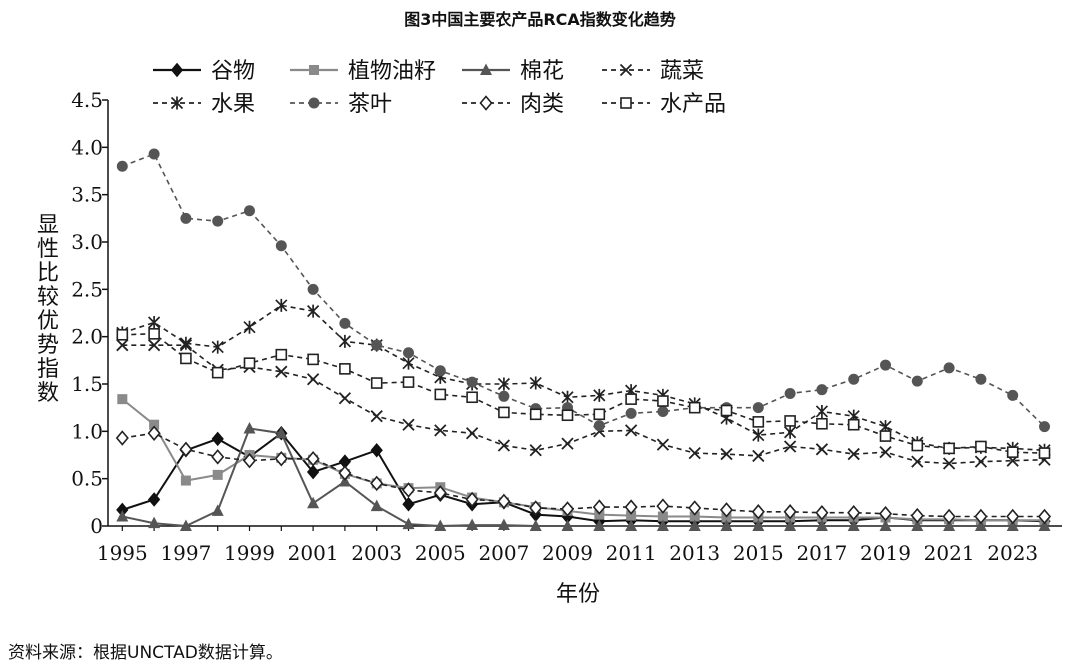 Image resolution: width=1080 pixels, height=663 pixels. Describe the element at coordinates (87, 431) in the screenshot. I see `y-tick-label: 1.0` at that location.